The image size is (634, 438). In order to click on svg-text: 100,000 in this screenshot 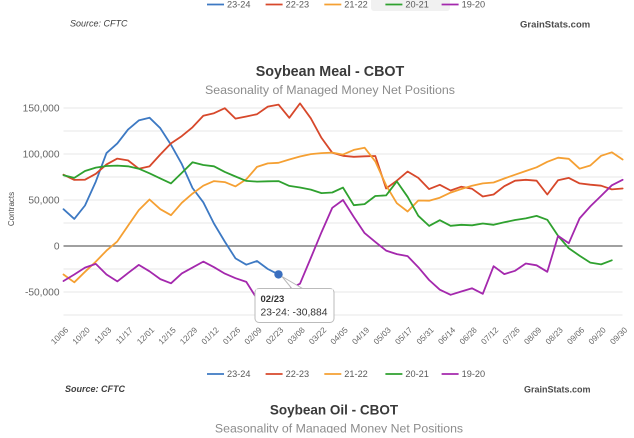, I will do `click(41, 154)`.